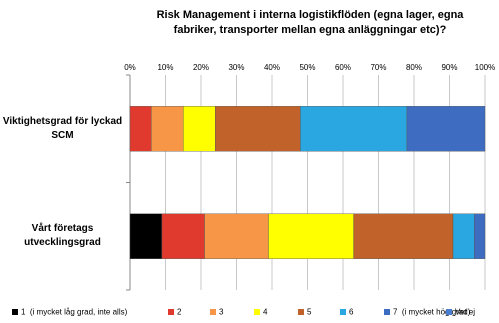  I want to click on y-tick-label: Viktighetsgrad för lyckad SCM, so click(62, 128).